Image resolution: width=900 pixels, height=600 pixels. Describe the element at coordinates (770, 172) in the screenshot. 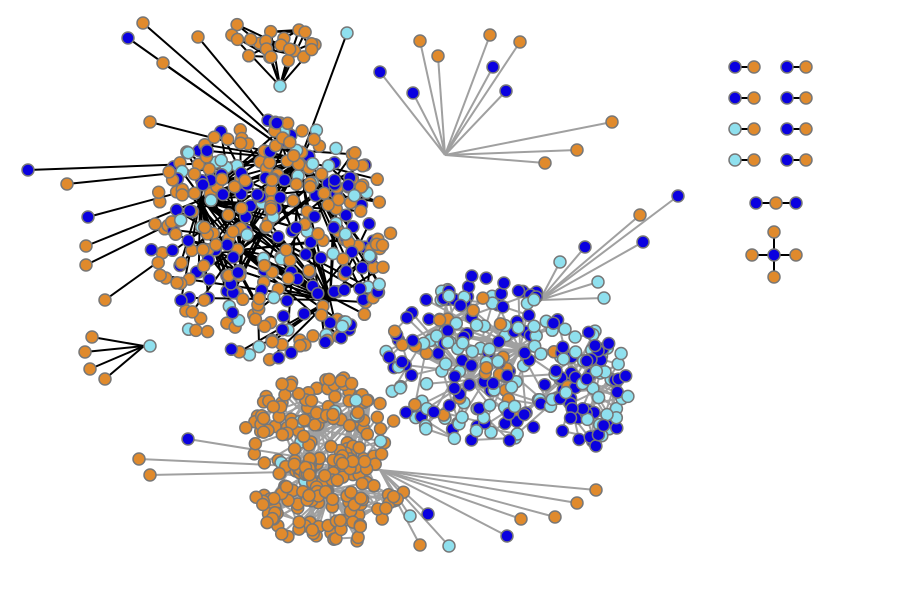

I see `component-nodes` at that location.